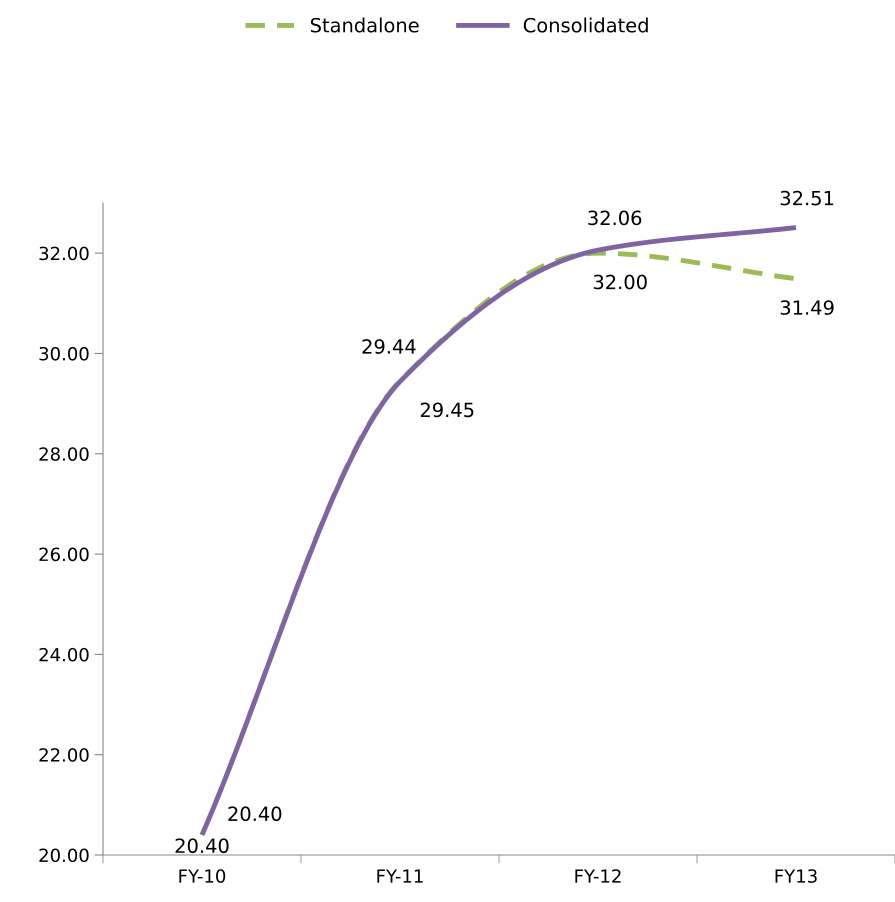  What do you see at coordinates (364, 25) in the screenshot?
I see `legend-label: Standalone` at bounding box center [364, 25].